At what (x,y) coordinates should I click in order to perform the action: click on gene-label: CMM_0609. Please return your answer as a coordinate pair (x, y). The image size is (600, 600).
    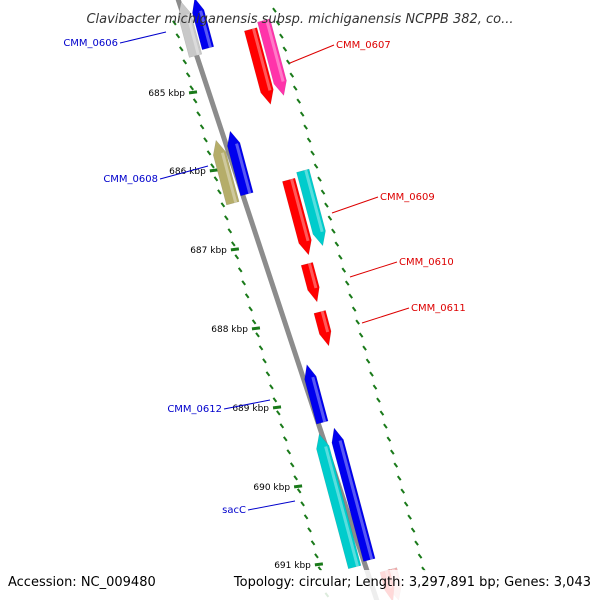
    Looking at the image, I should click on (407, 197).